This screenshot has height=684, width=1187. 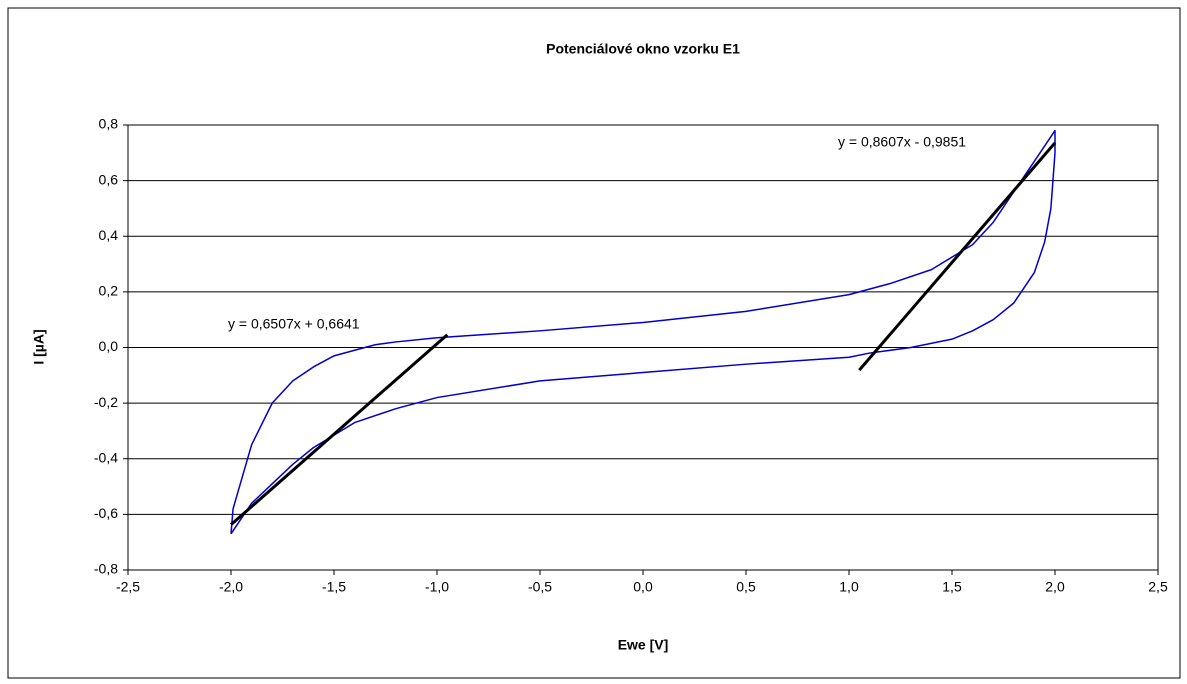 What do you see at coordinates (109, 235) in the screenshot?
I see `y-tick-label: 0,4` at bounding box center [109, 235].